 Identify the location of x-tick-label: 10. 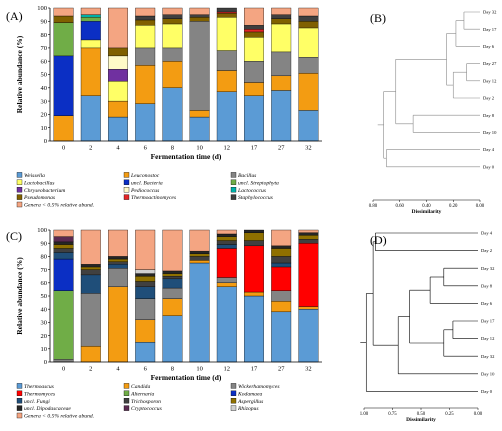
(199, 369).